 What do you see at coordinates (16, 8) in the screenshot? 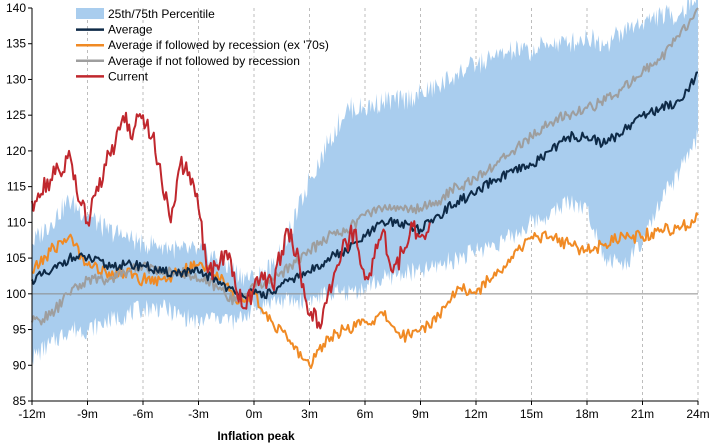
I see `y-tick-label: 140` at bounding box center [16, 8].